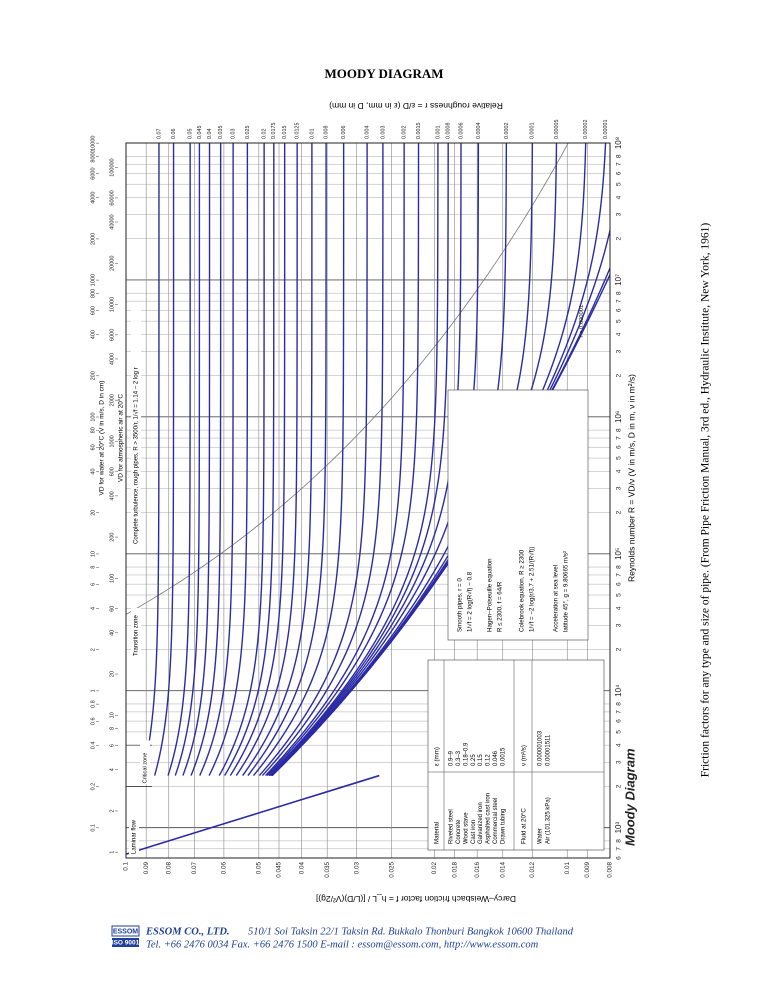  Describe the element at coordinates (481, 823) in the screenshot. I see `table-cell: Galvanized iron` at that location.